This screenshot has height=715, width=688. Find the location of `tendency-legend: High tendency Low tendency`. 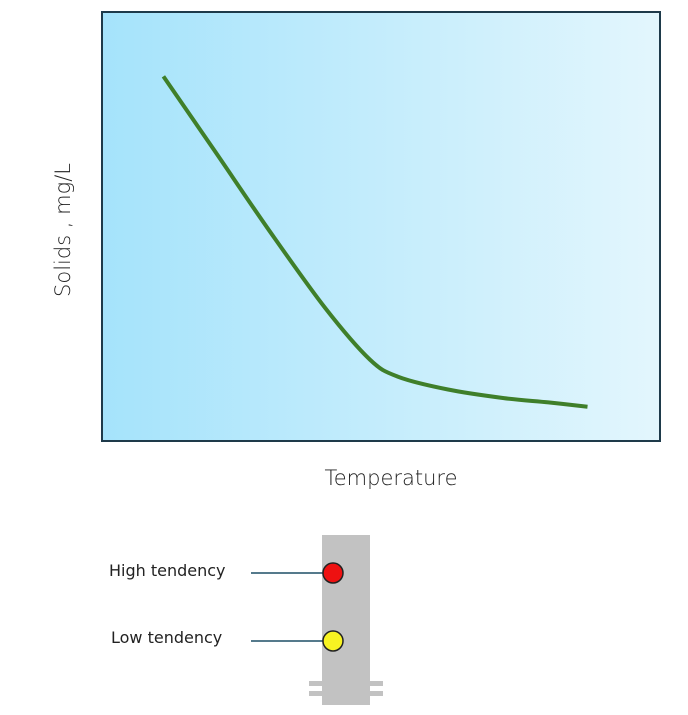

tendency-legend: High tendency Low tendency is located at coordinates (246, 620).